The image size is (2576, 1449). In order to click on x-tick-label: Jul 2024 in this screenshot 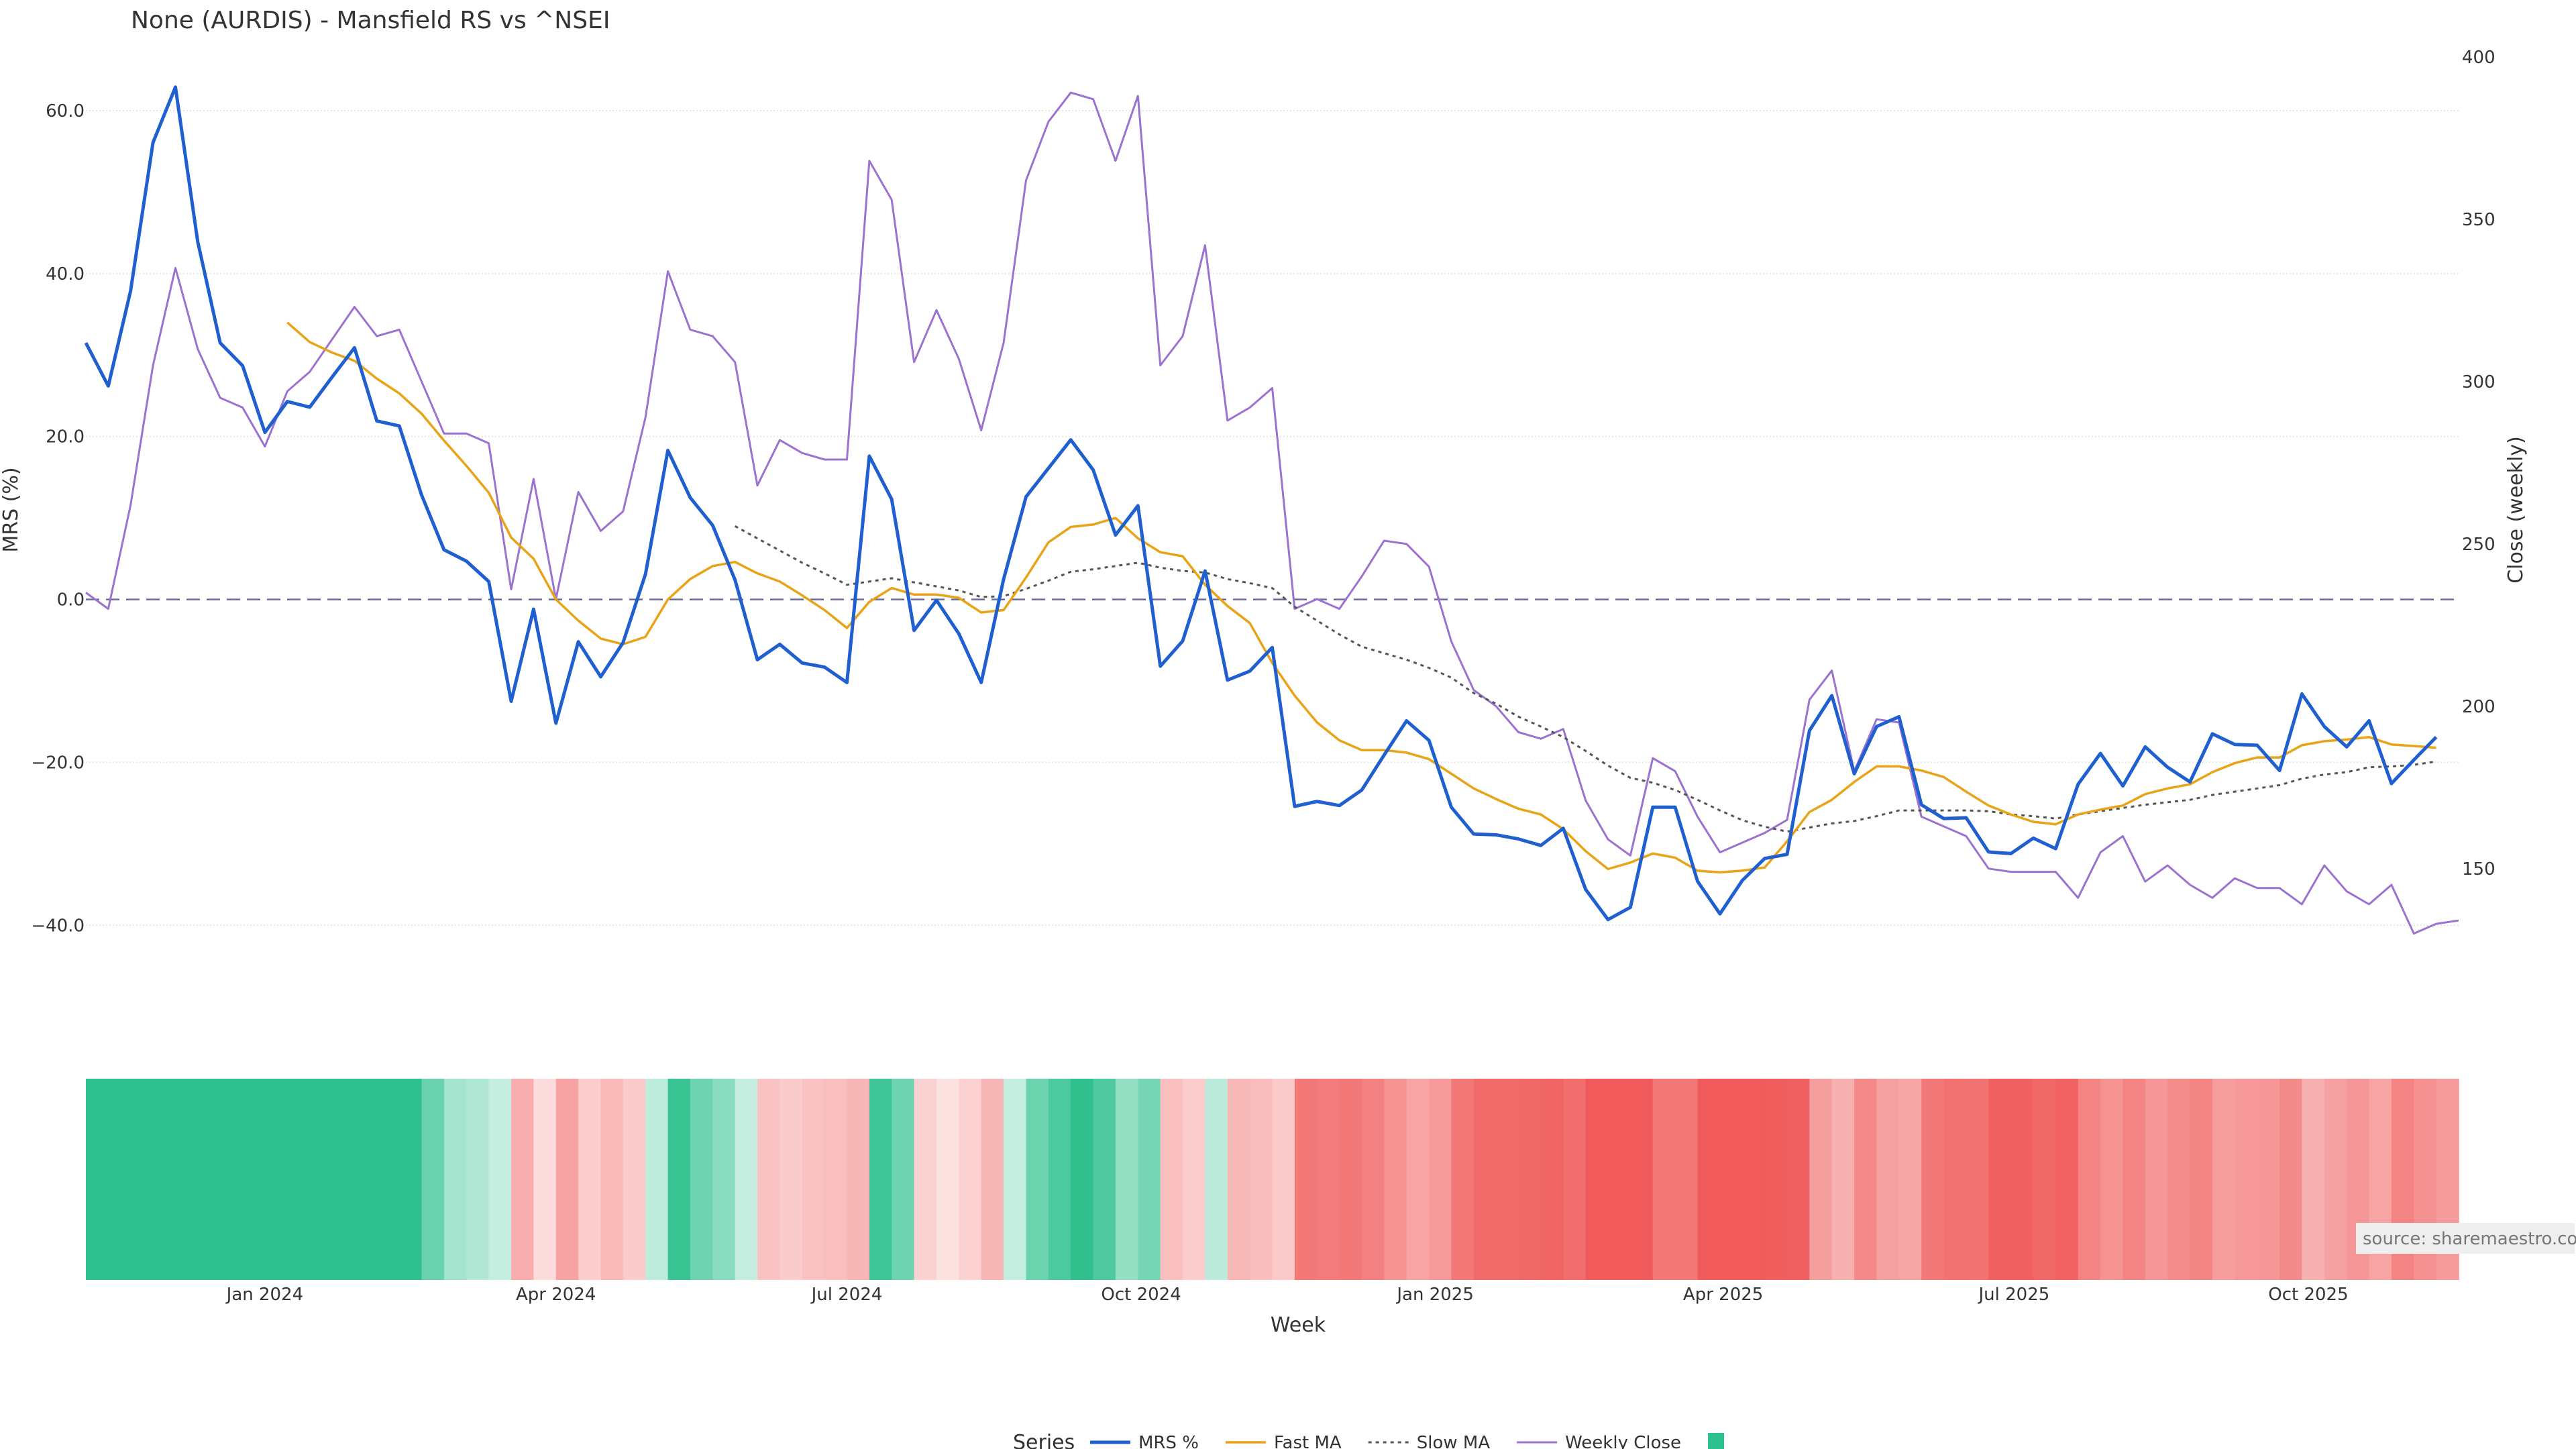, I will do `click(846, 1295)`.